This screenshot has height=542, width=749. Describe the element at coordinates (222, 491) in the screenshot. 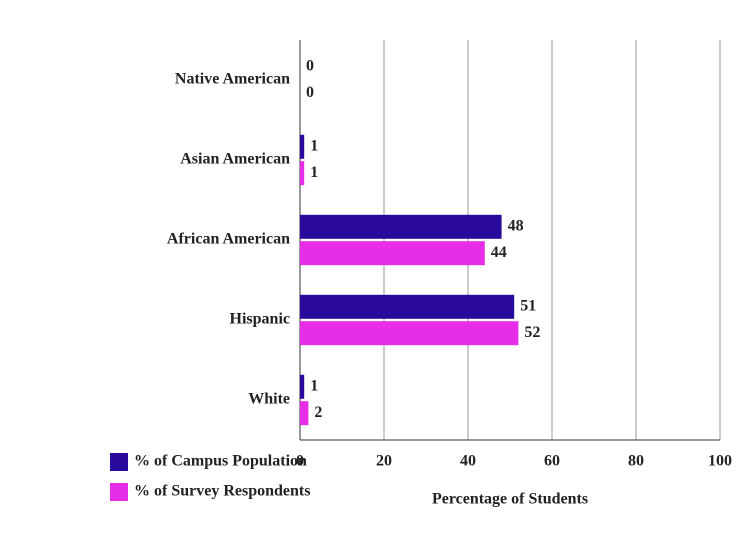

I see `legend-label: % of Survey Respondents` at that location.